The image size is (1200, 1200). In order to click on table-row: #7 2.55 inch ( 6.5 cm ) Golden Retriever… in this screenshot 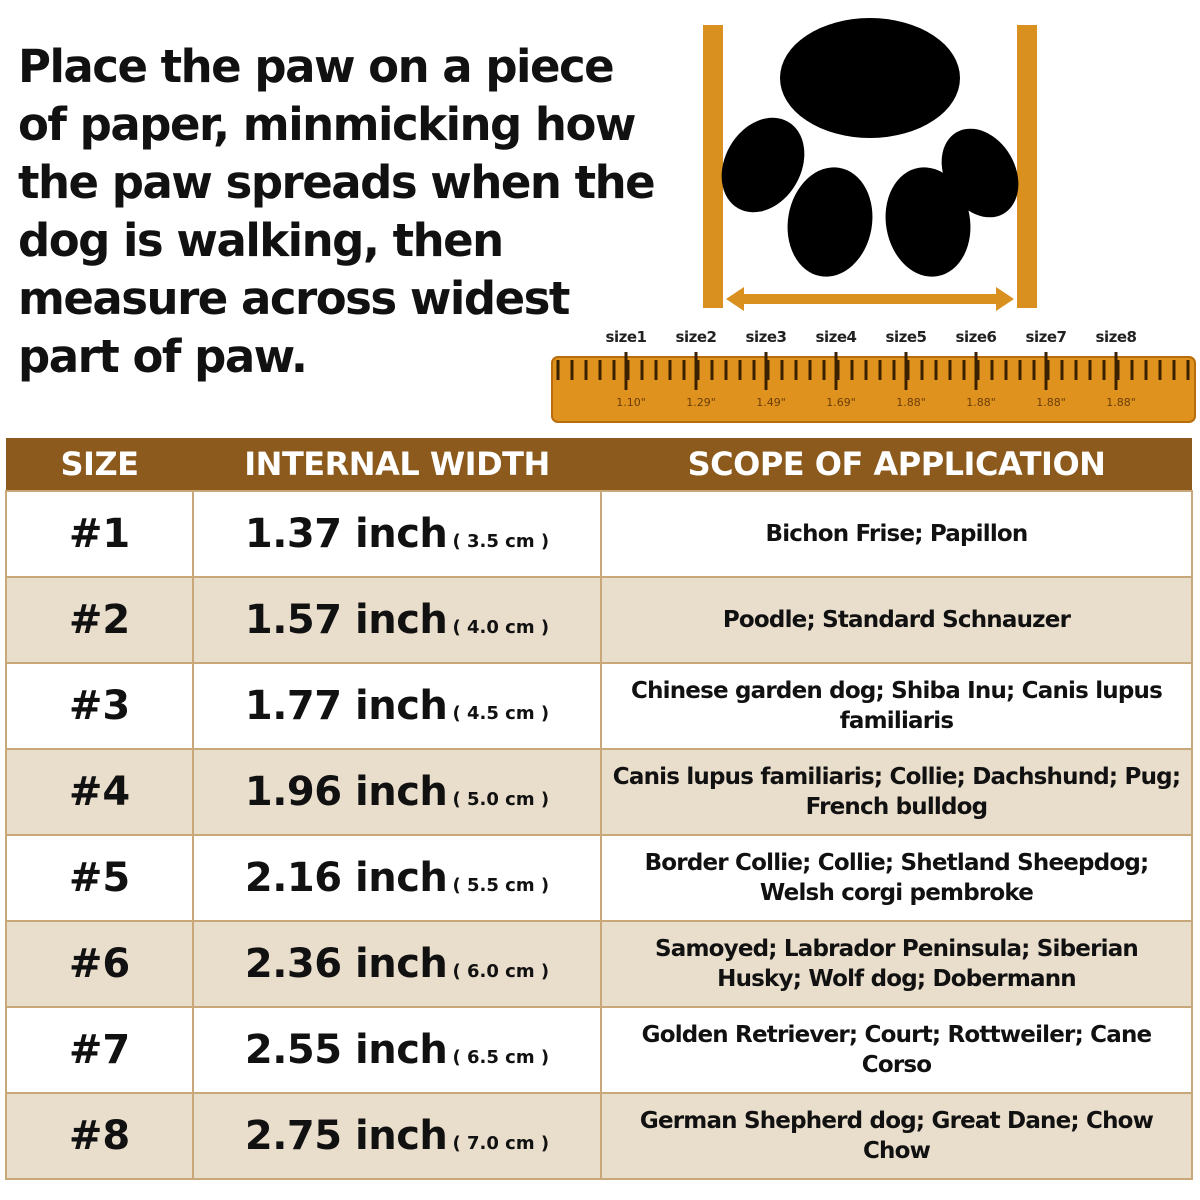, I will do `click(599, 1050)`.